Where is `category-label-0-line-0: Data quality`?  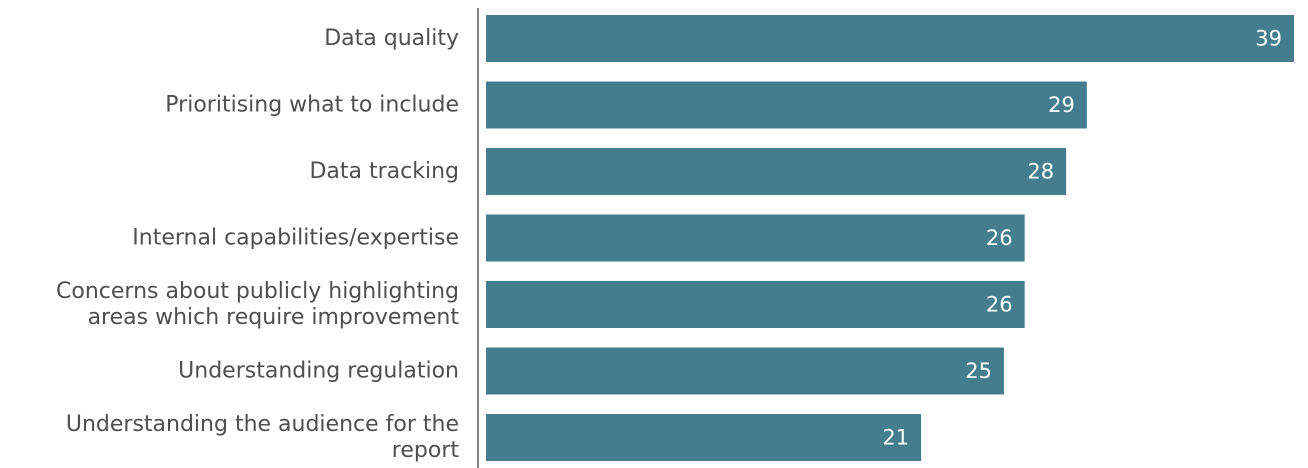
category-label-0-line-0: Data quality is located at coordinates (391, 38).